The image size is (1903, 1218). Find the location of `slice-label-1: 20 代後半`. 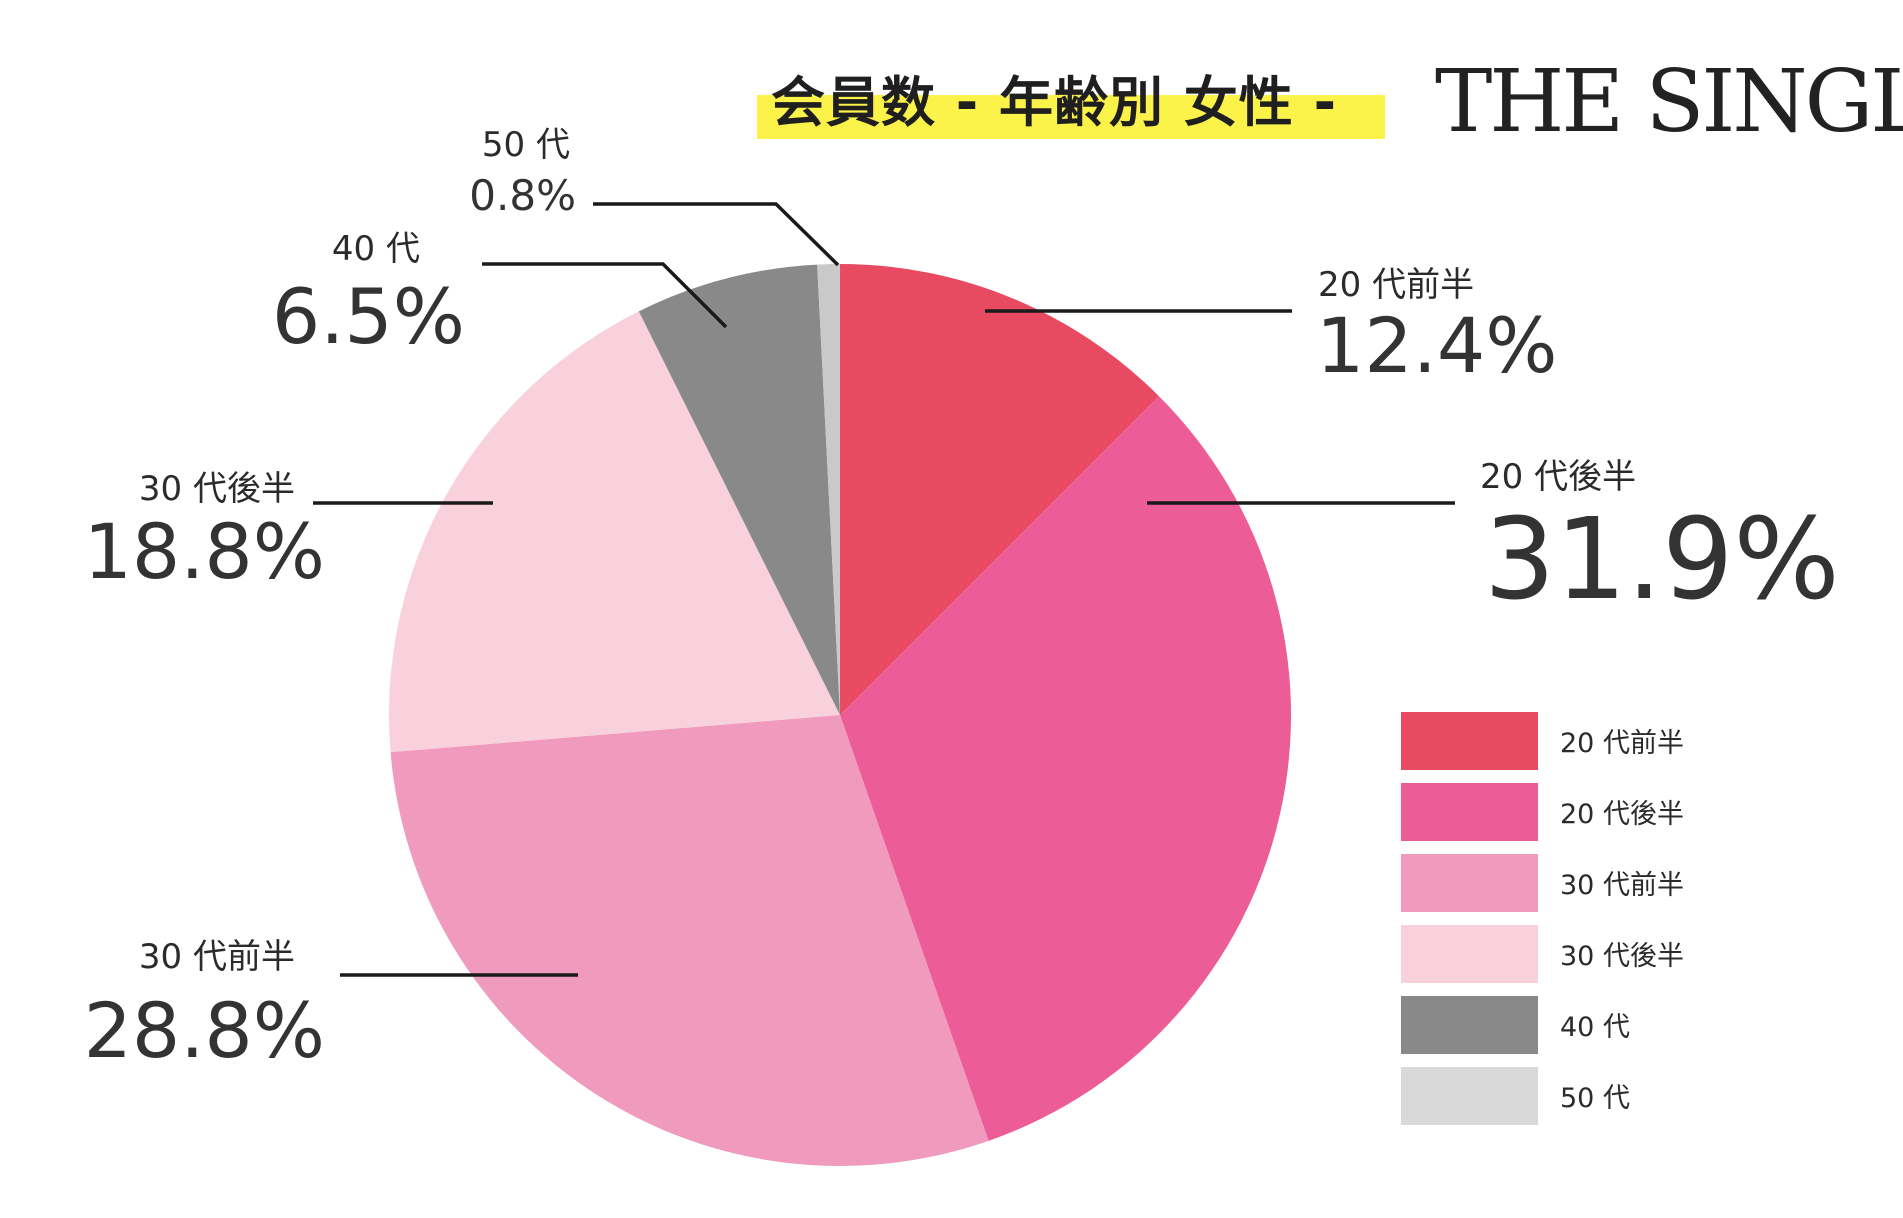

slice-label-1: 20 代後半 is located at coordinates (1558, 477).